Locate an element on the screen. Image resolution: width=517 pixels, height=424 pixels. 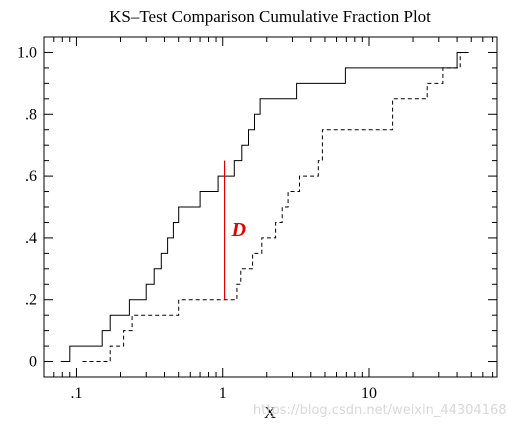
y-tick-label: .8 is located at coordinates (31, 114).